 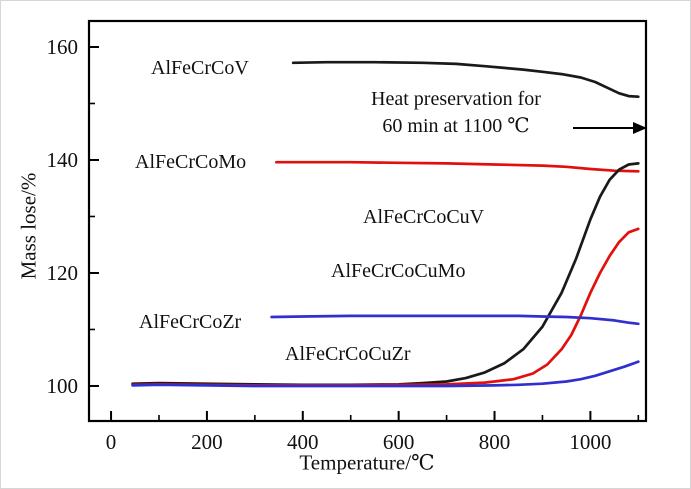 I want to click on x-tick-label: 1000, so click(x=590, y=442).